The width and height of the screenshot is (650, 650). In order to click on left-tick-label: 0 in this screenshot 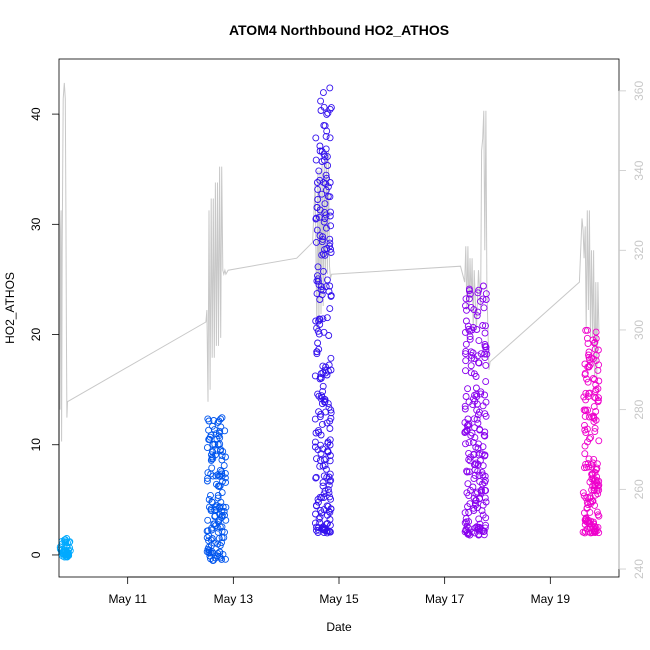, I will do `click(36, 554)`.